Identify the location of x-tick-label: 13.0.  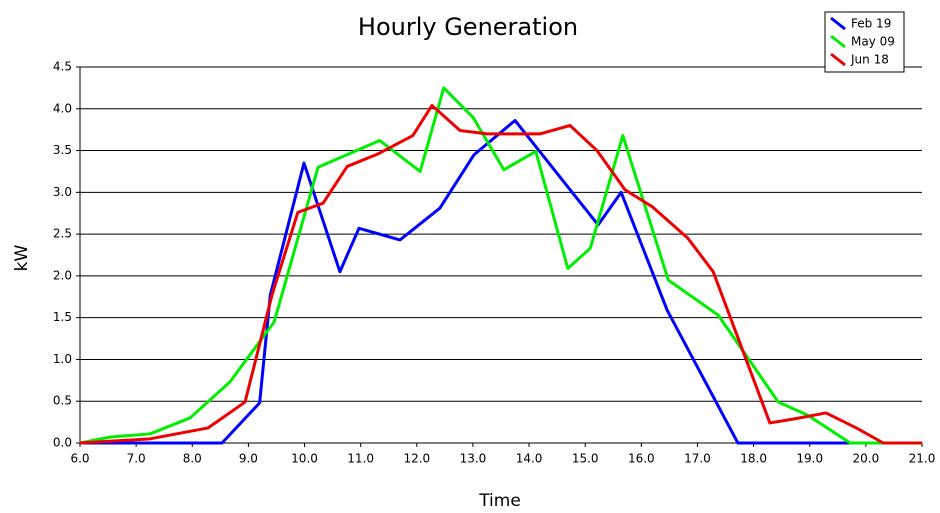
(473, 459).